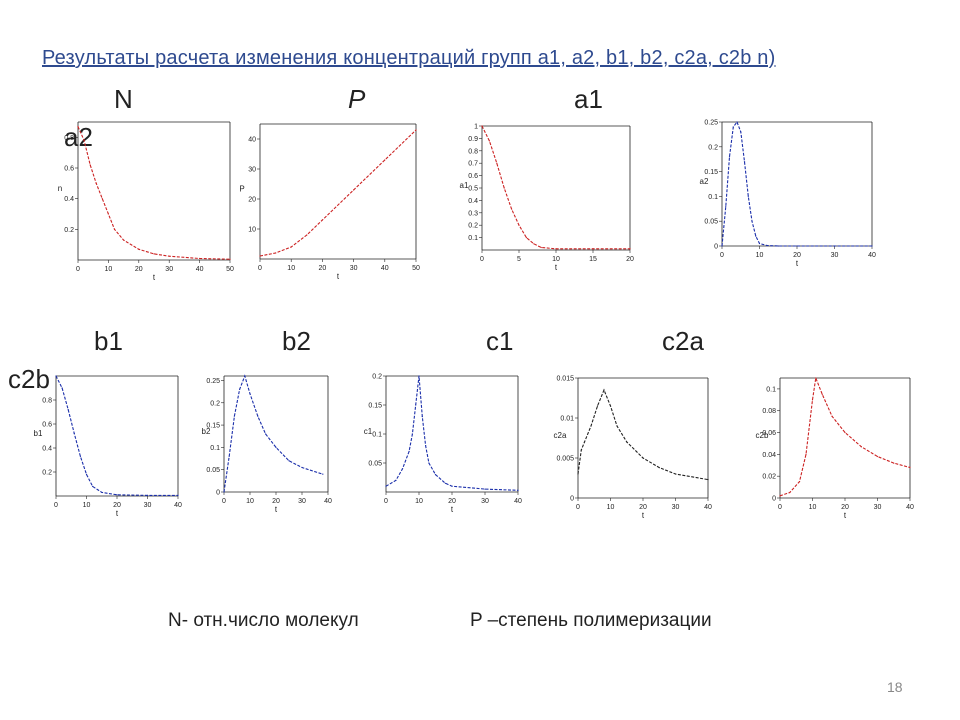 The width and height of the screenshot is (960, 720). I want to click on y-tick-label: 0.015, so click(565, 379).